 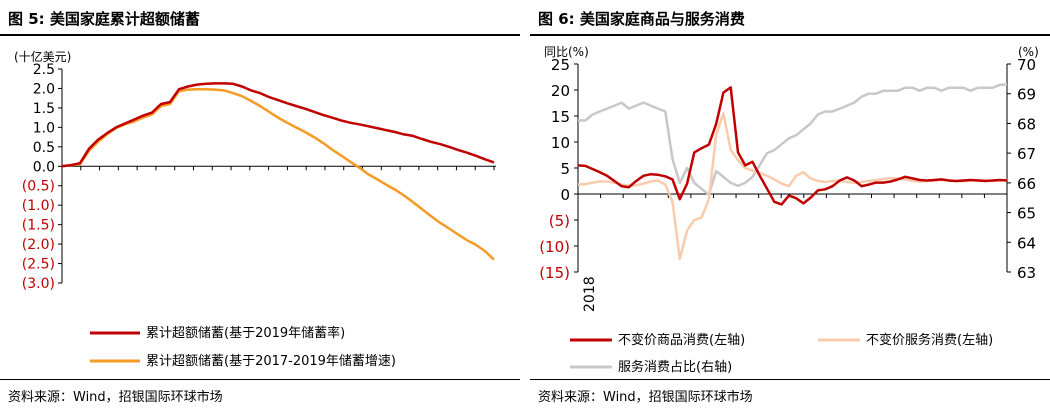 What do you see at coordinates (1026, 243) in the screenshot?
I see `y-tick-label-right: 64` at bounding box center [1026, 243].